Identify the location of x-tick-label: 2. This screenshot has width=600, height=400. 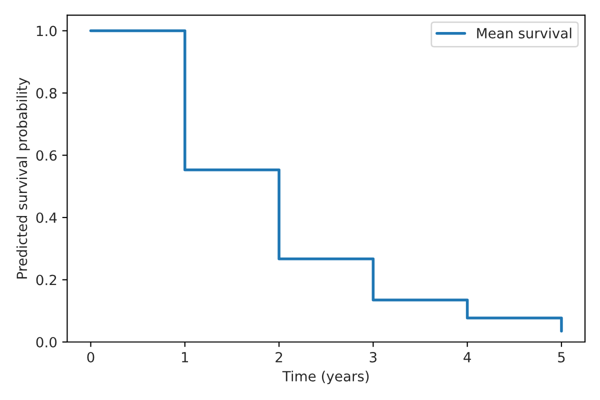
(279, 357).